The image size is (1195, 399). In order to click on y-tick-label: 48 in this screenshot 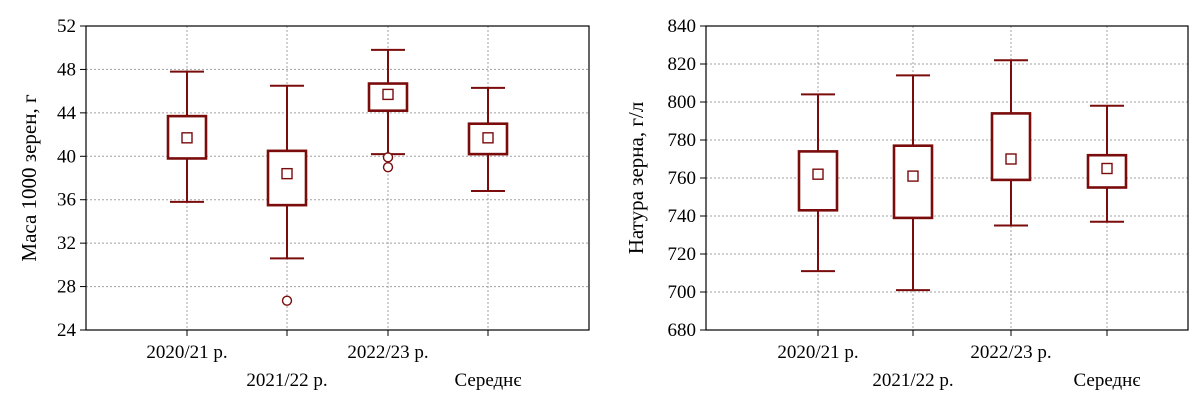, I will do `click(66, 69)`.